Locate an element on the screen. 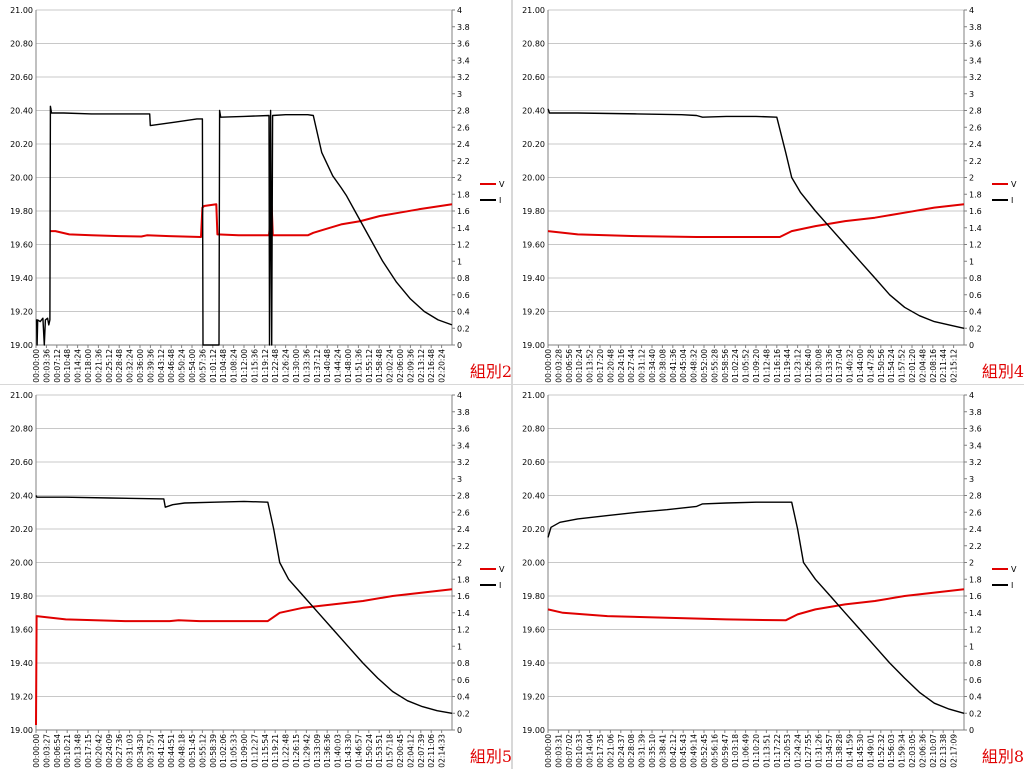  x-tick-label: 01:02:06 is located at coordinates (223, 751).